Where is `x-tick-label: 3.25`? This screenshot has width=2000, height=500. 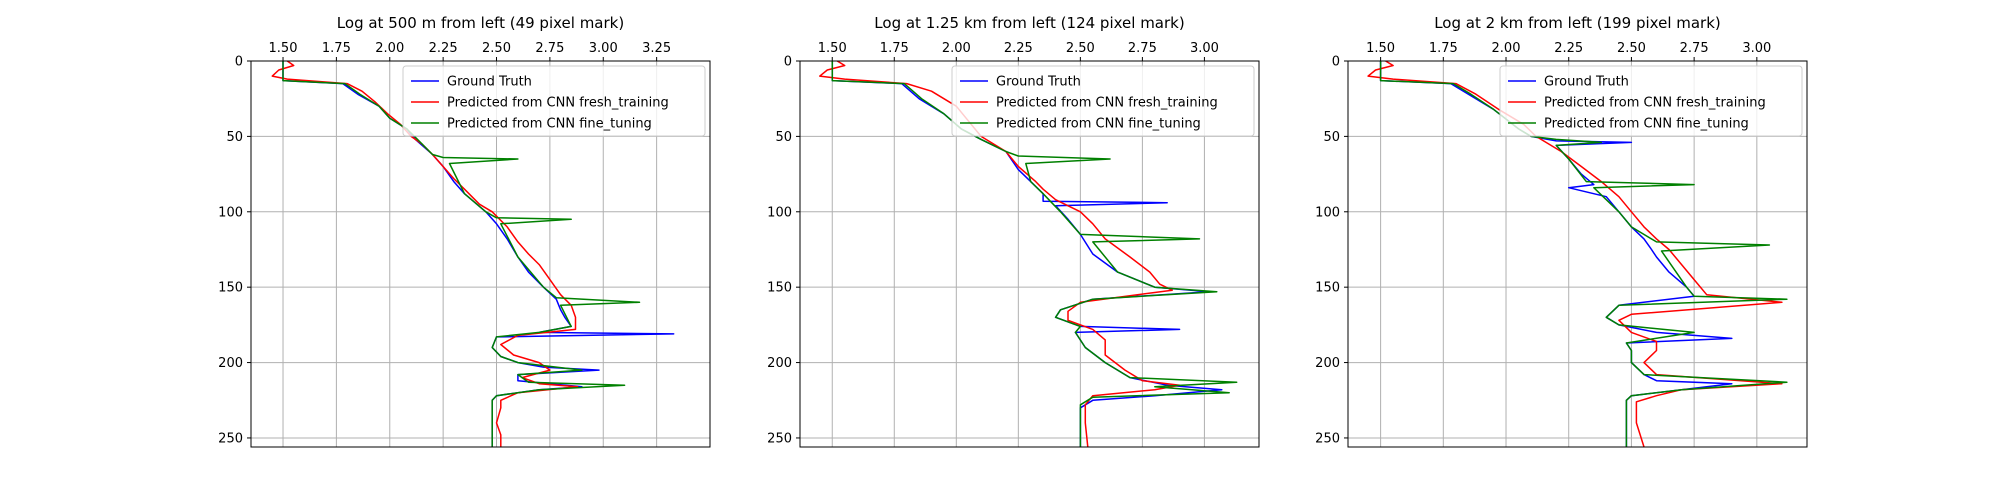
x-tick-label: 3.25 is located at coordinates (656, 48).